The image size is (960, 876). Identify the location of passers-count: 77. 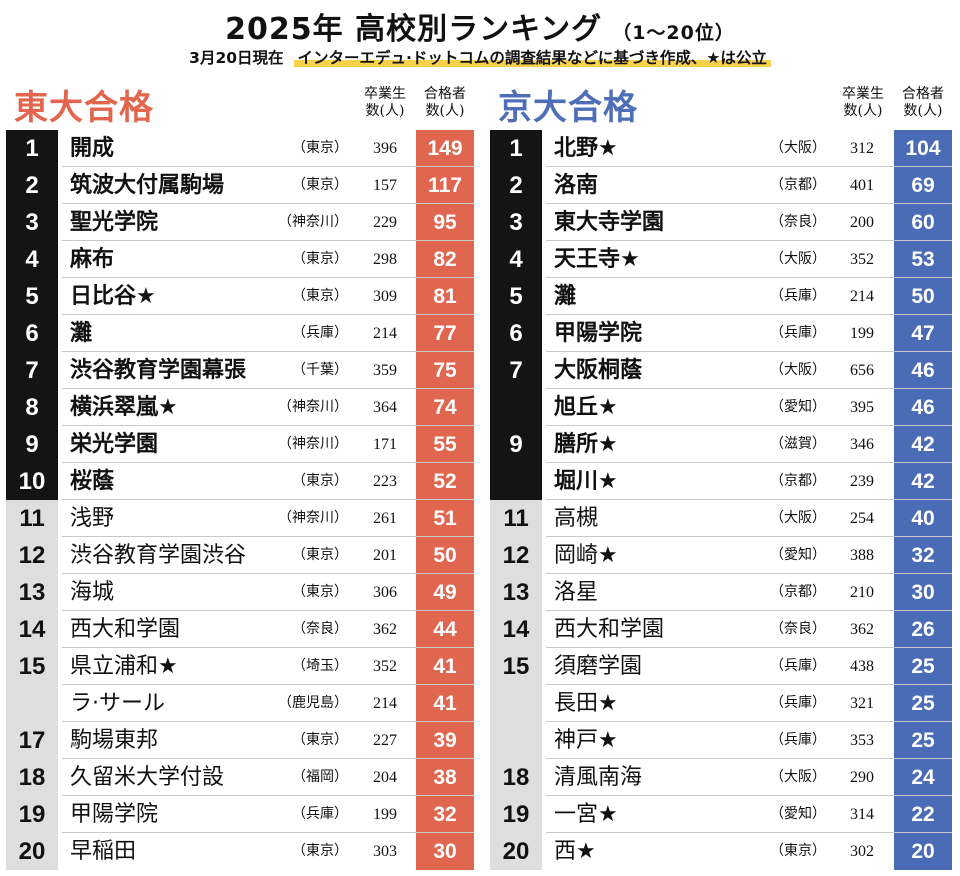
(445, 333).